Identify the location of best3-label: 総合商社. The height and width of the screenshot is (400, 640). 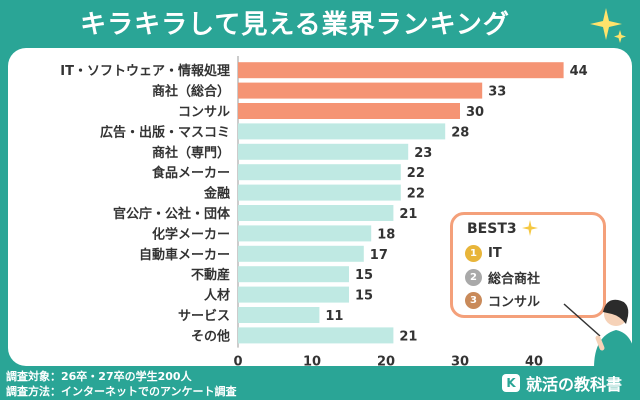
(514, 279).